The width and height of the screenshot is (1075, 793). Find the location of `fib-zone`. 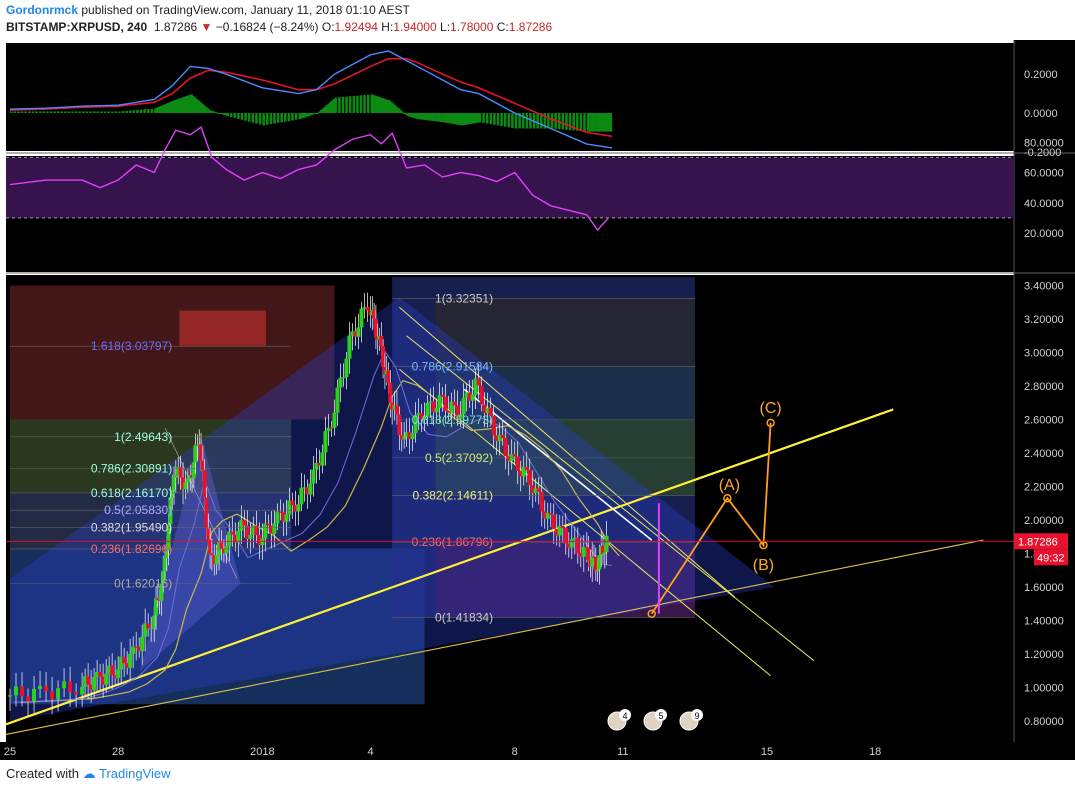

fib-zone is located at coordinates (565, 579).